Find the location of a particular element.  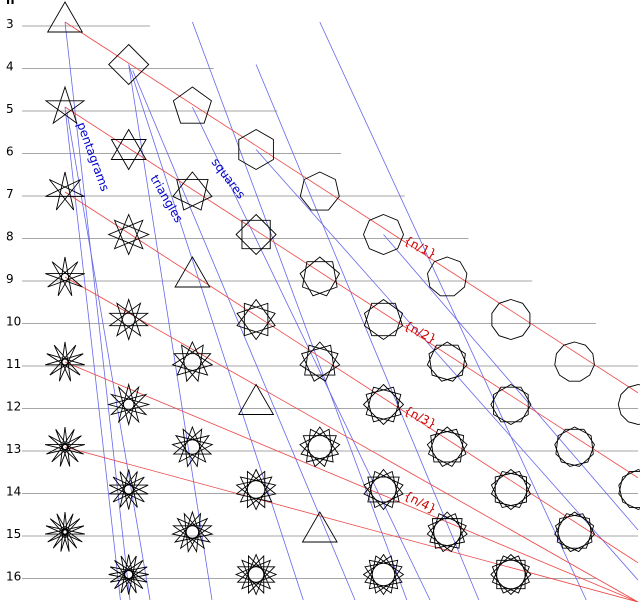

row-label: 8 is located at coordinates (10, 237).